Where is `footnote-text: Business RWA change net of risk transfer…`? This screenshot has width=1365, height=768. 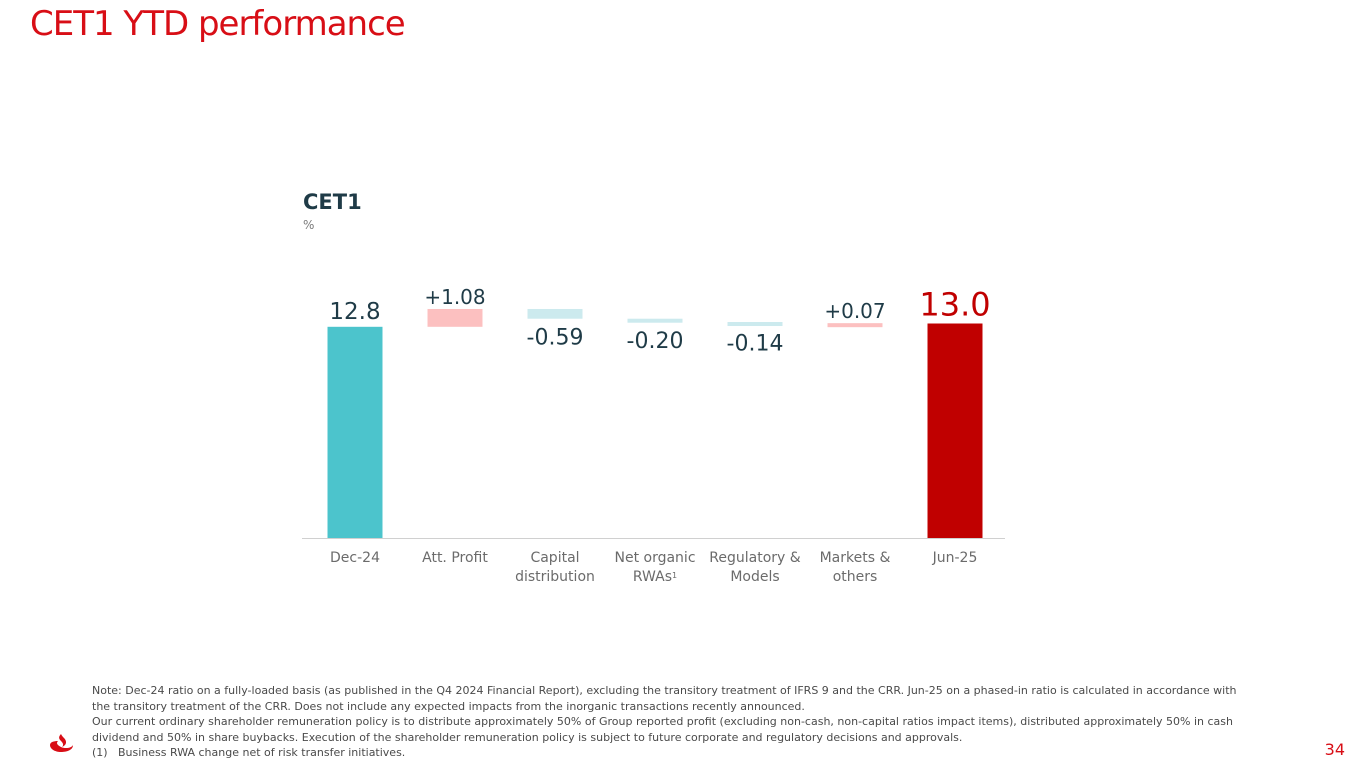
footnote-text: Business RWA change net of risk transfer… is located at coordinates (262, 752).